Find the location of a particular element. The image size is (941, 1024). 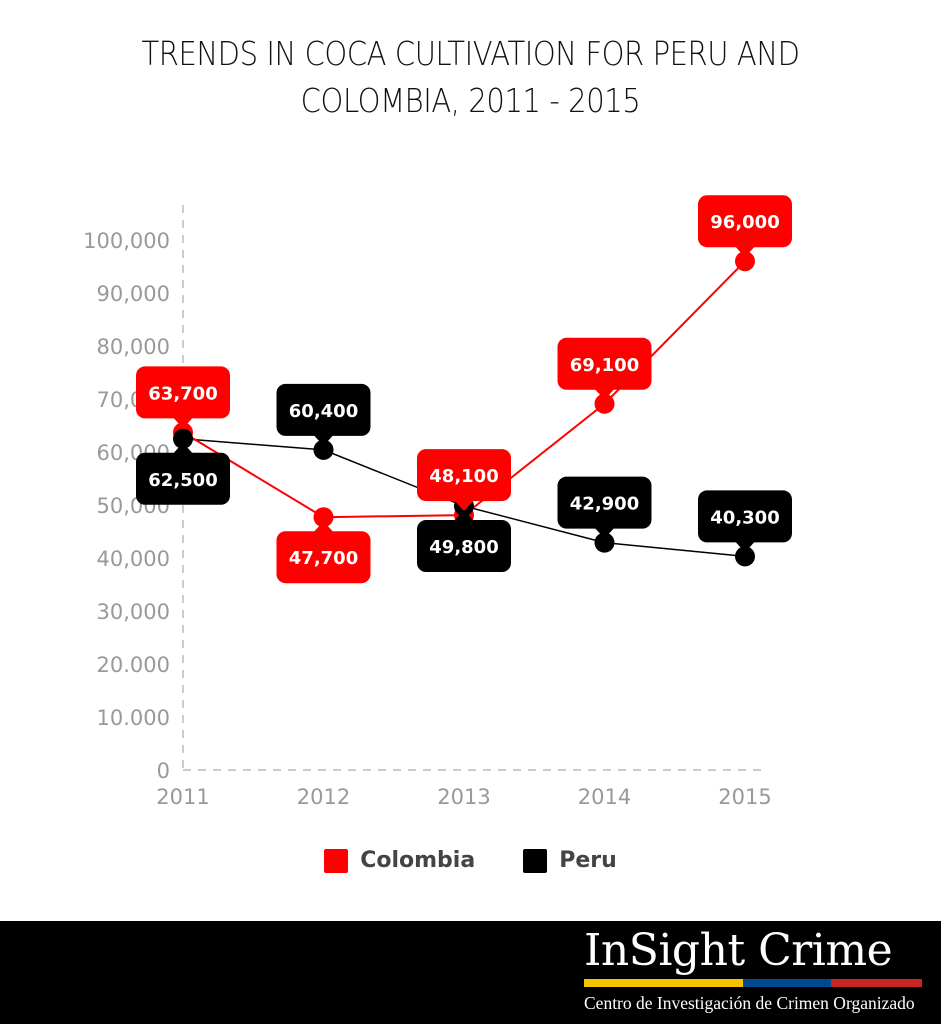

data-label-peru: 42,900 is located at coordinates (604, 507).